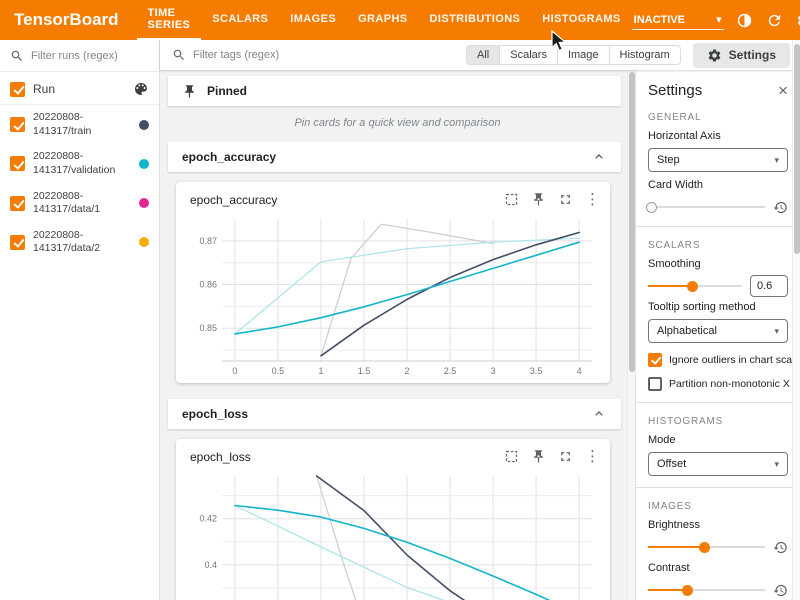 The image size is (800, 600). I want to click on section-header-epoch-loss: epoch_loss, so click(394, 414).